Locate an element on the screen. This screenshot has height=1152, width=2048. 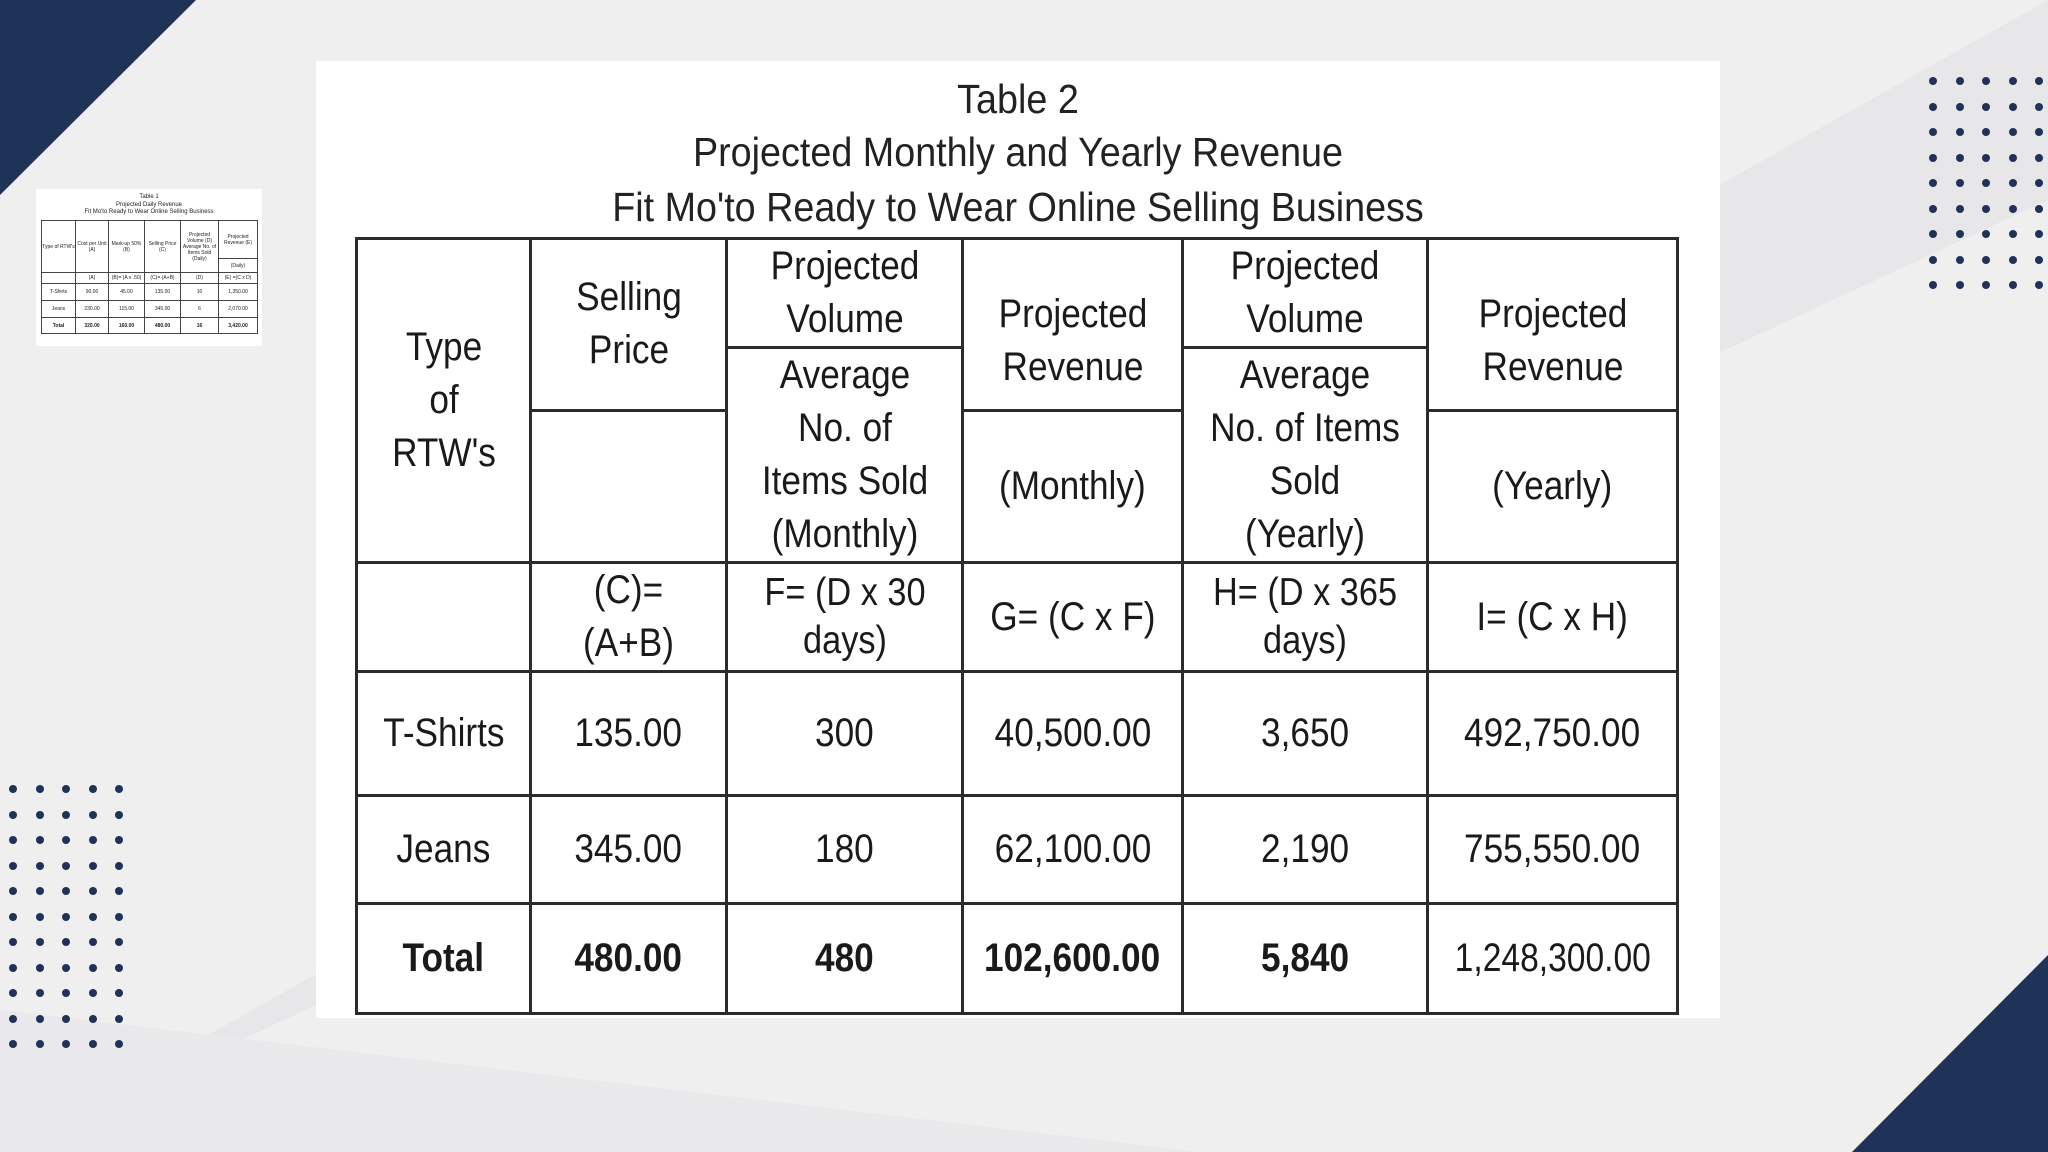
thumb-cell: 1,350.00 is located at coordinates (238, 292).